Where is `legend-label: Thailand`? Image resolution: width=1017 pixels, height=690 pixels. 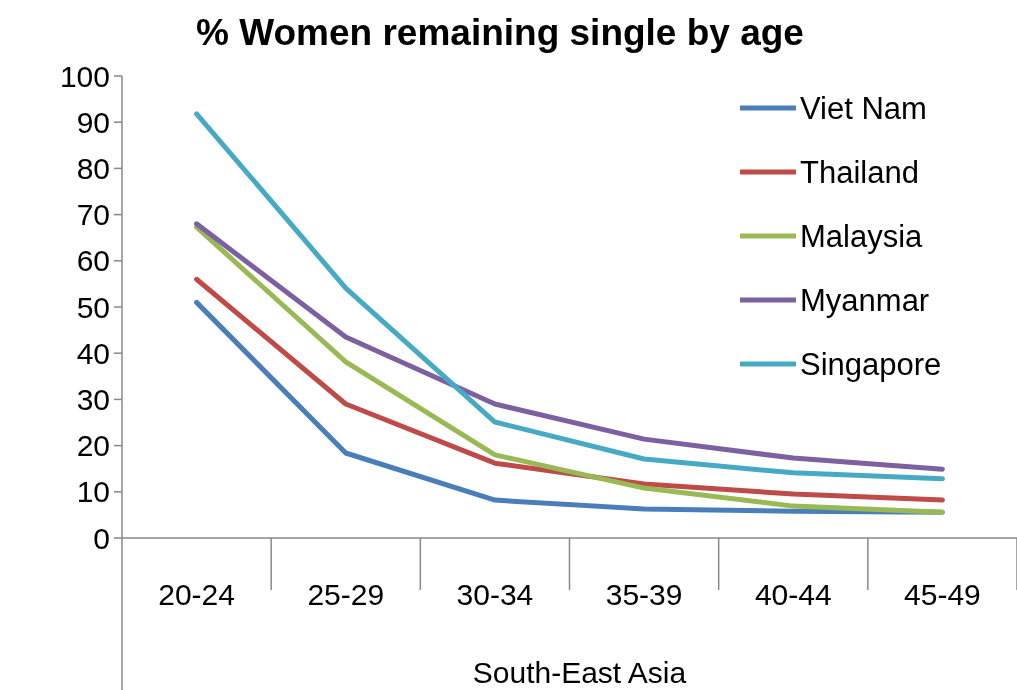
legend-label: Thailand is located at coordinates (859, 172).